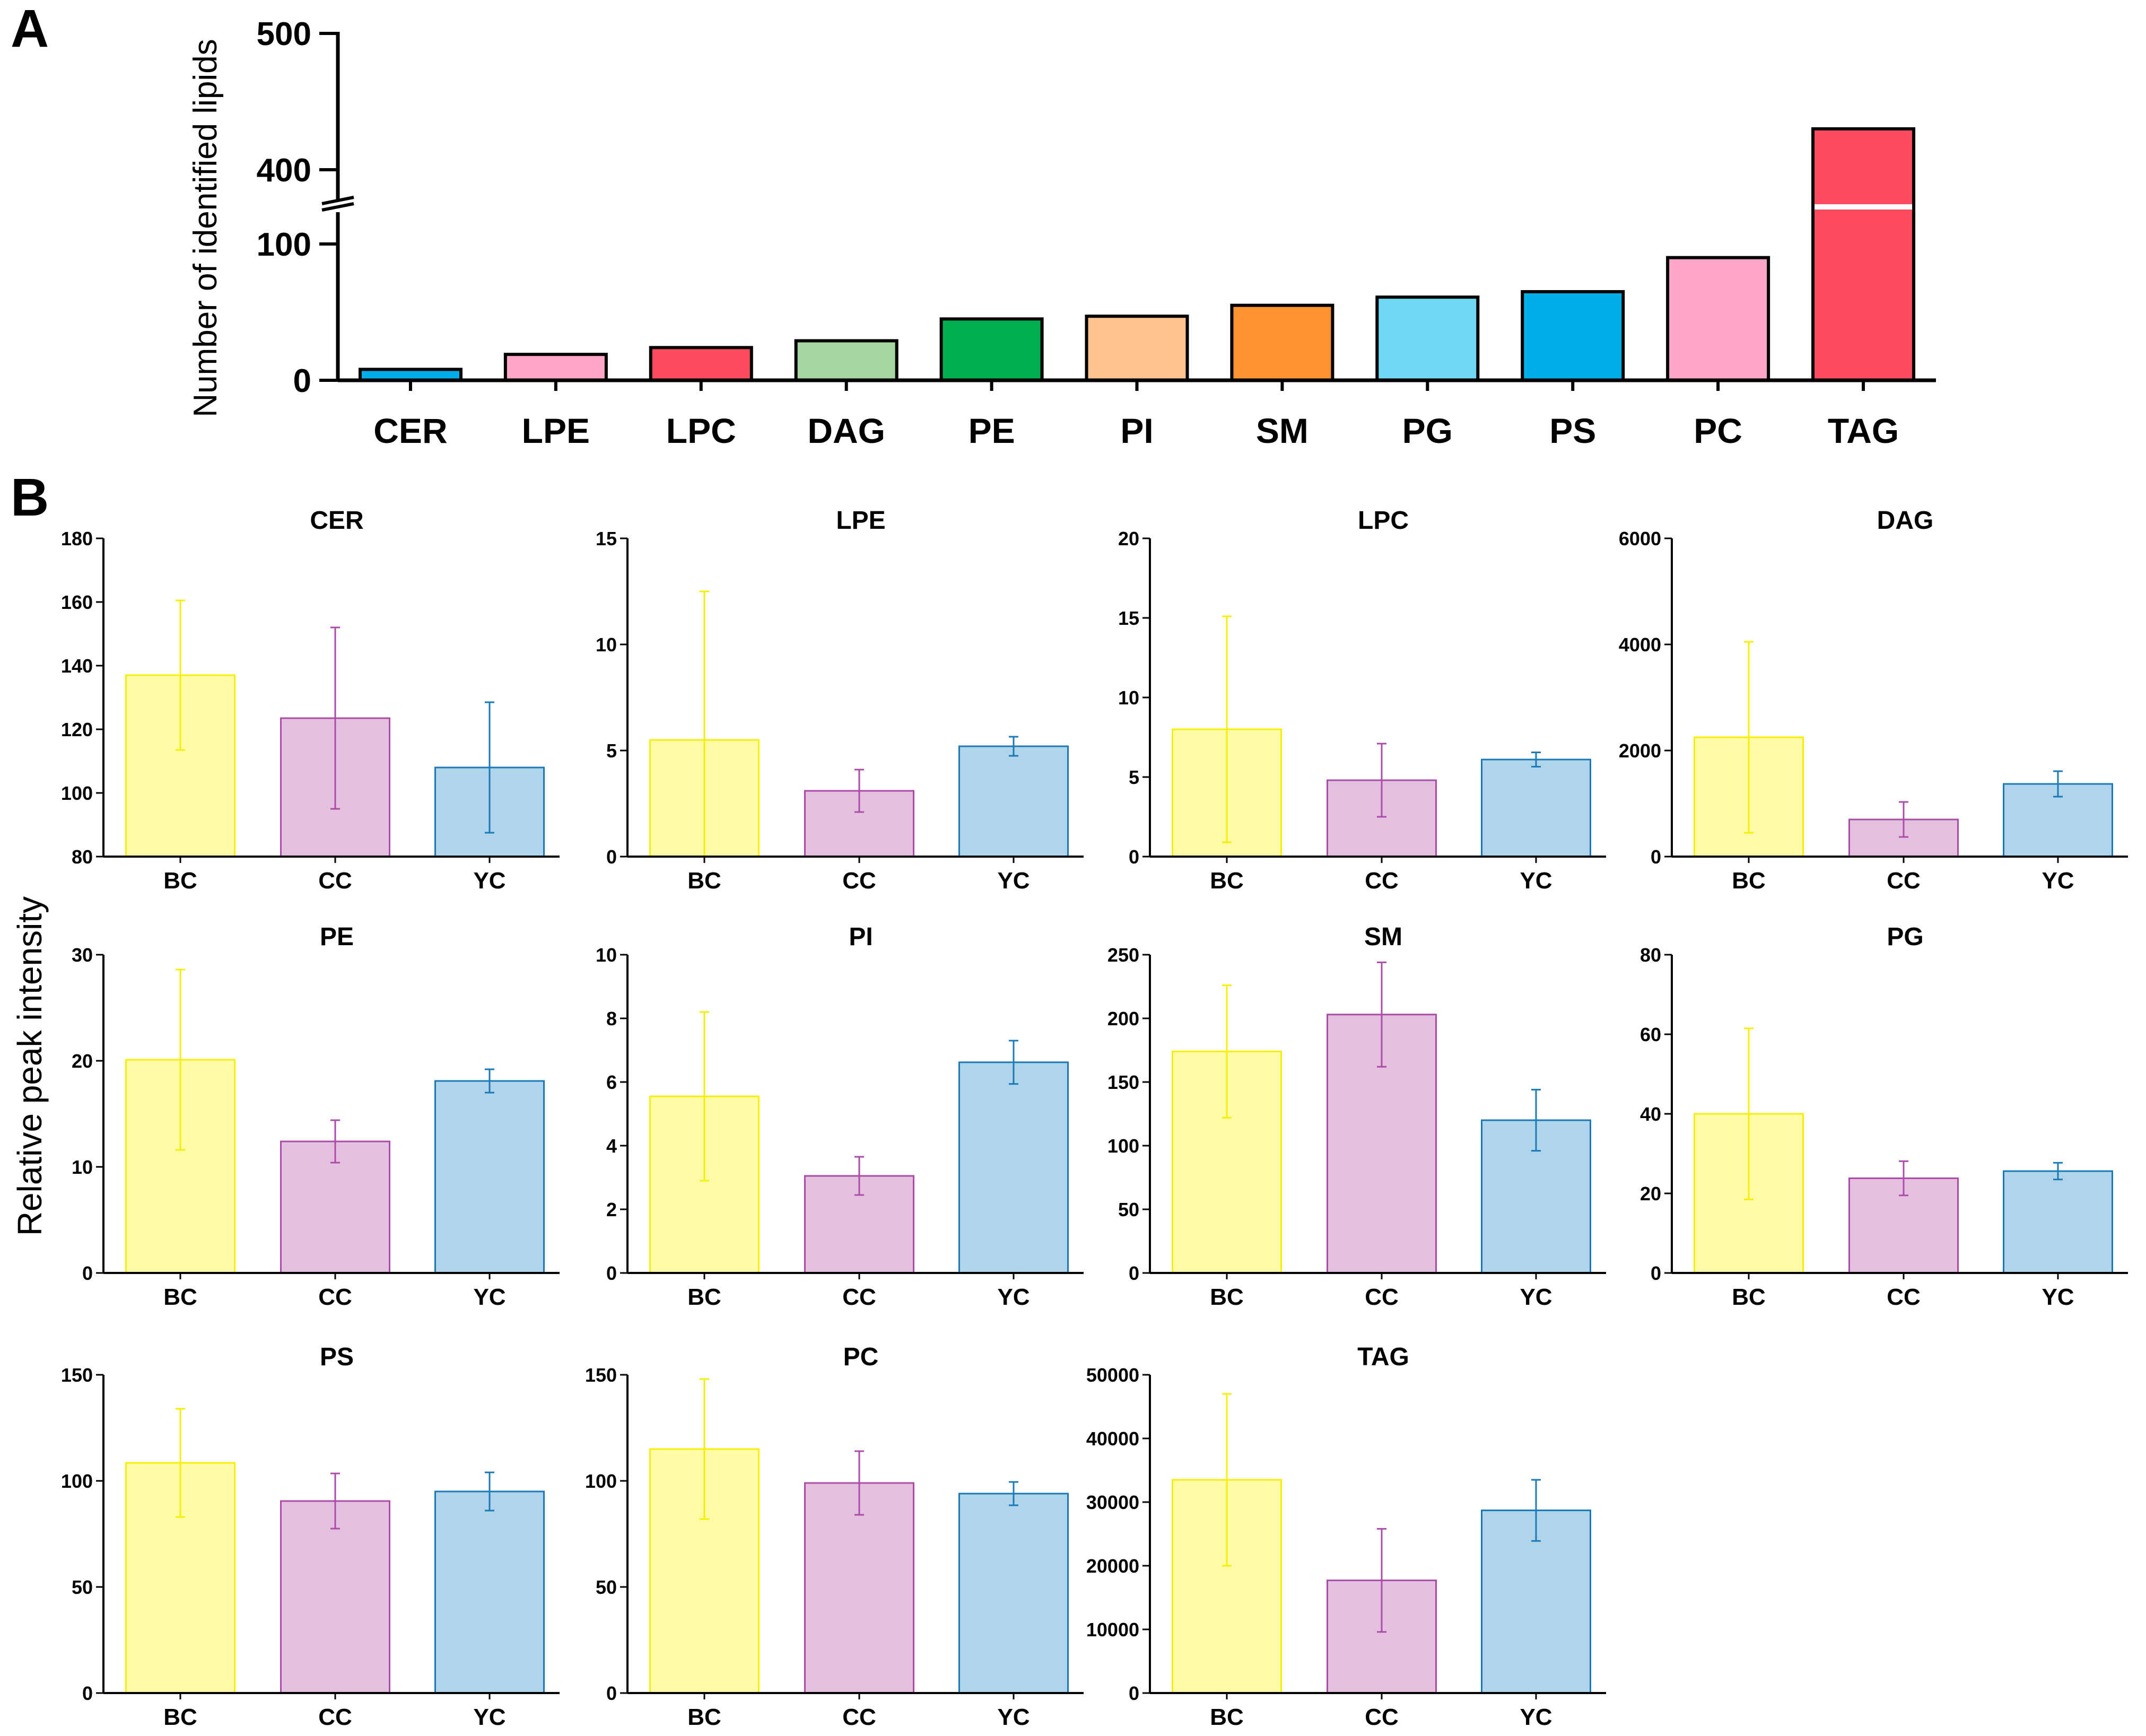  What do you see at coordinates (1136, 430) in the screenshot?
I see `x-tick-label: PI` at bounding box center [1136, 430].